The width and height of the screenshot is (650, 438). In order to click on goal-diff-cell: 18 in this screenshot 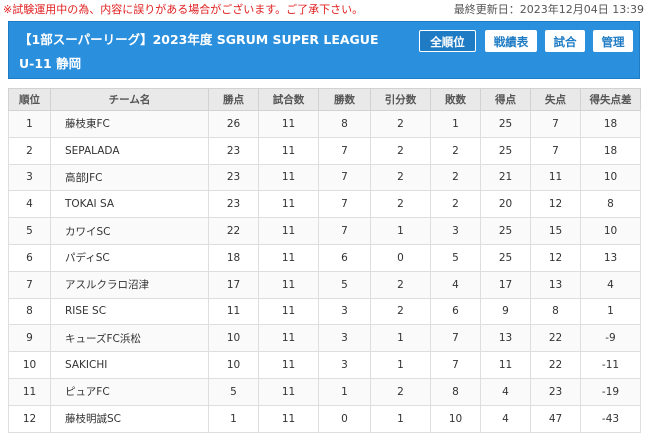, I will do `click(610, 150)`.